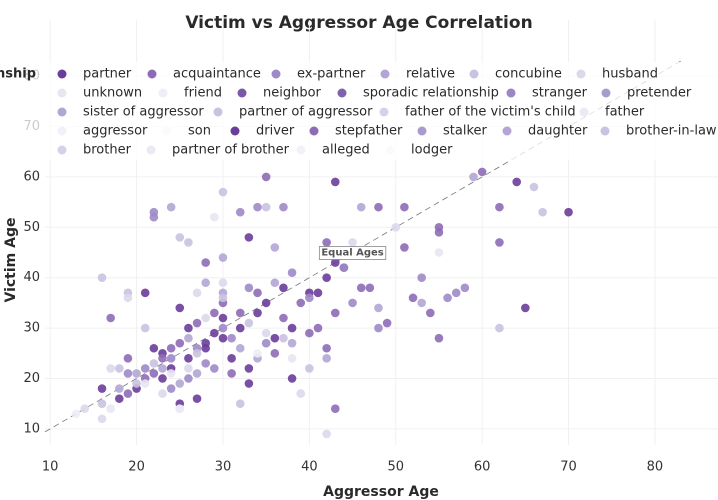 The height and width of the screenshot is (500, 718). What do you see at coordinates (107, 150) in the screenshot?
I see `legend-label: brother` at bounding box center [107, 150].